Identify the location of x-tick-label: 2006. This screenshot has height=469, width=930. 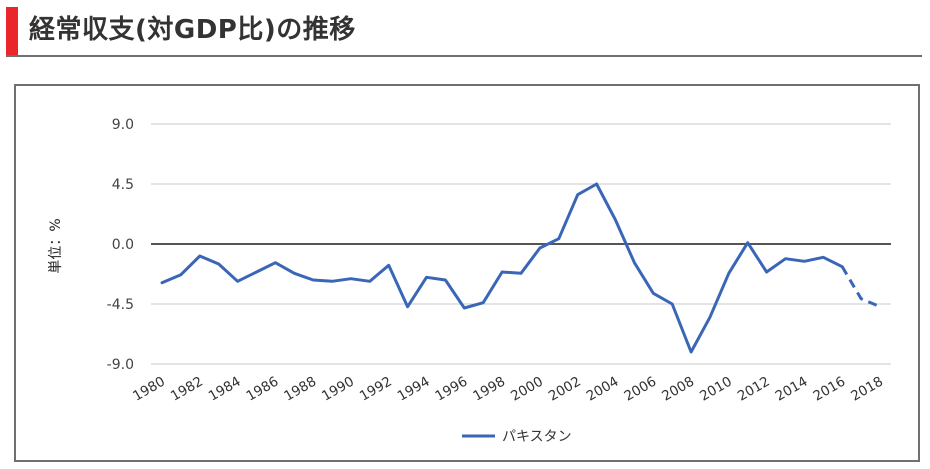
(641, 389).